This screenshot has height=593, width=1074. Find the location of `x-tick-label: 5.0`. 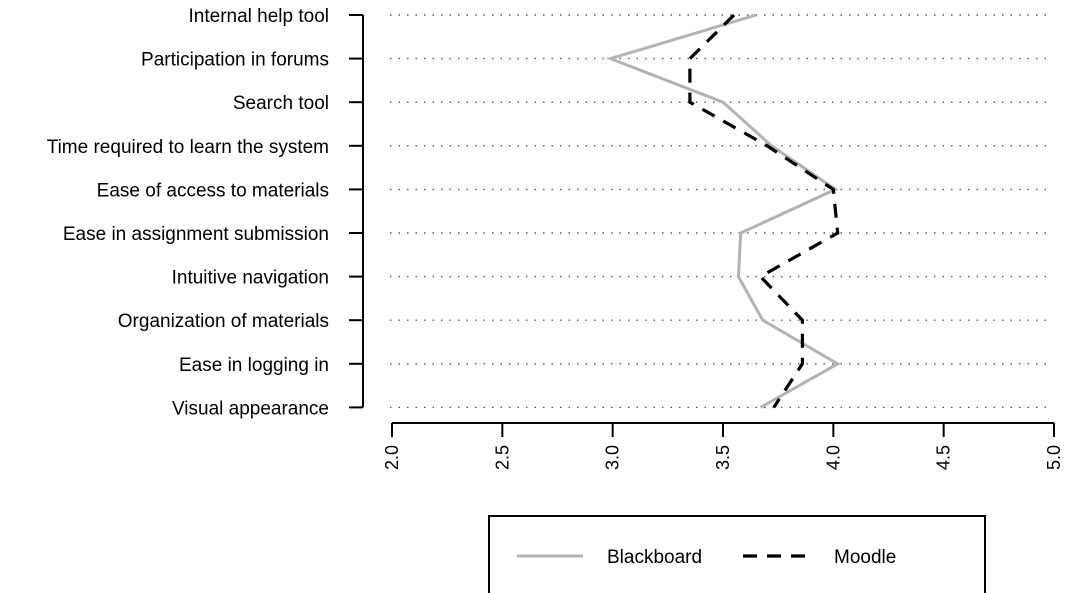

x-tick-label: 5.0 is located at coordinates (1054, 457).